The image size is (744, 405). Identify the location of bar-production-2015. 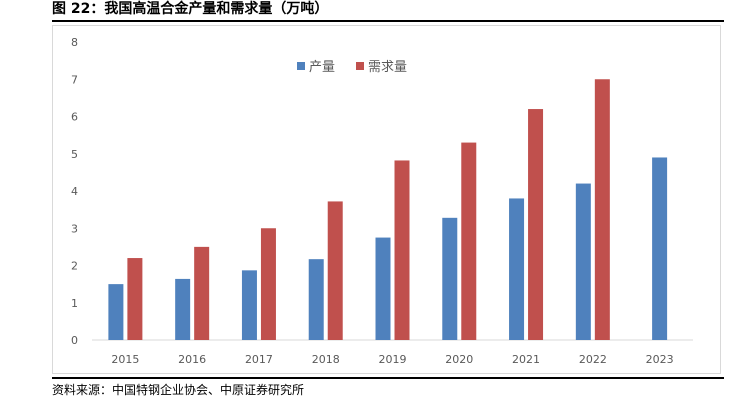
(116, 312).